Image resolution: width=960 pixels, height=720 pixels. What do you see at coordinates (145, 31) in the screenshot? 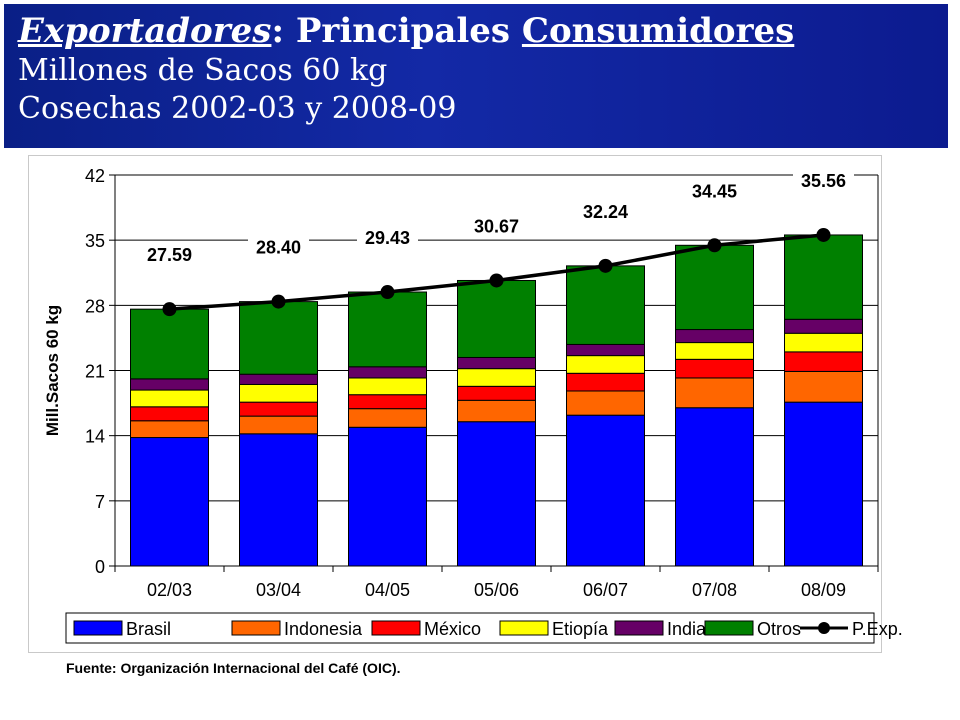
I see `title-exportadores: Exportadores` at bounding box center [145, 31].